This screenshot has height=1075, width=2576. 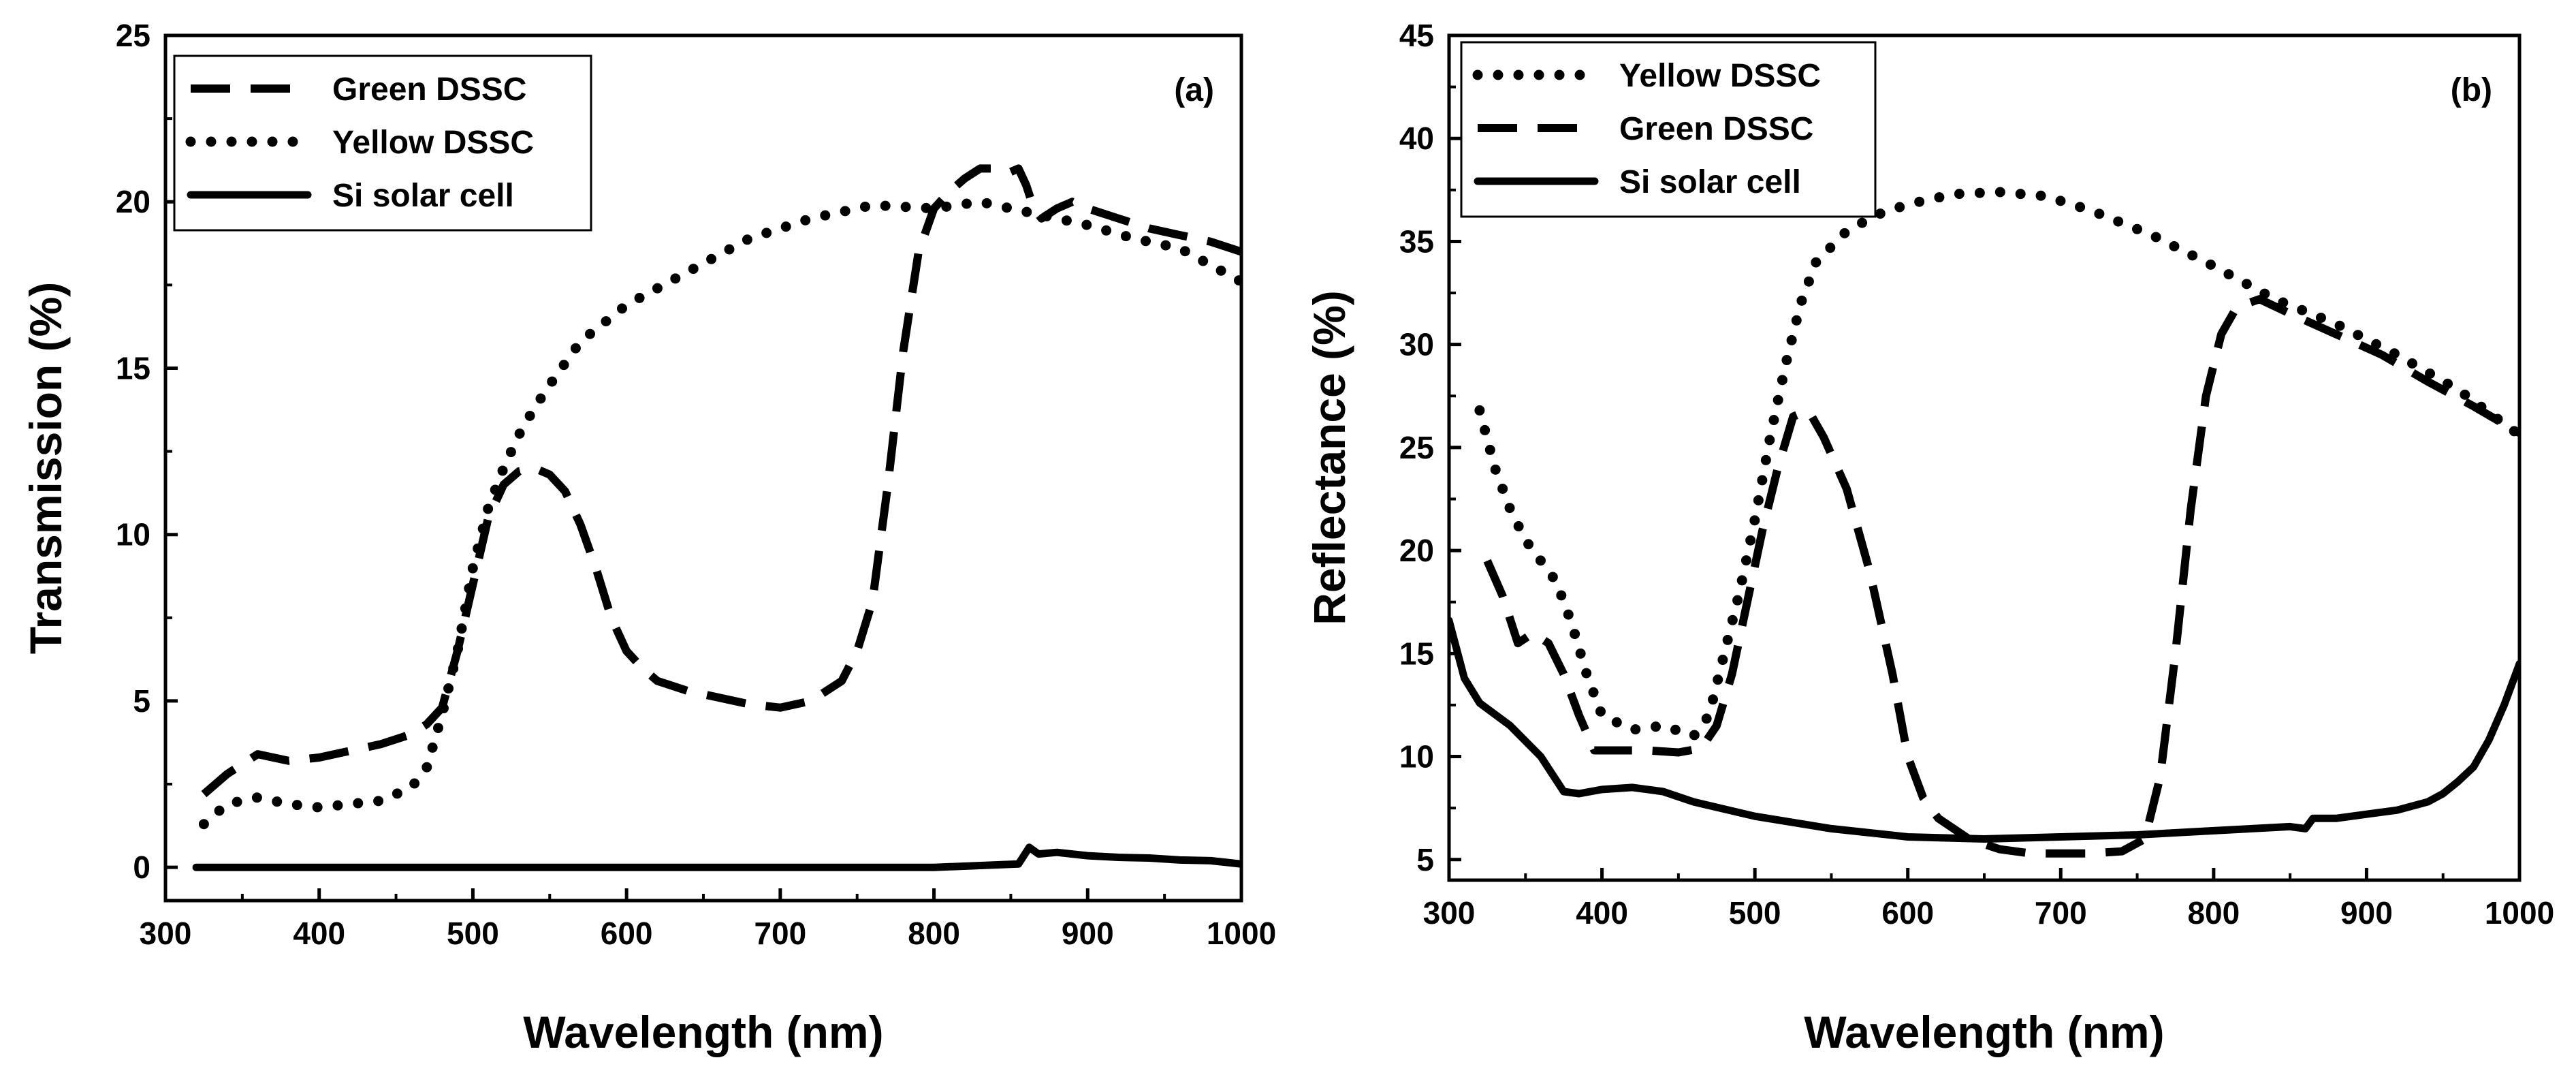 What do you see at coordinates (141, 867) in the screenshot?
I see `y-tick-label: 0` at bounding box center [141, 867].